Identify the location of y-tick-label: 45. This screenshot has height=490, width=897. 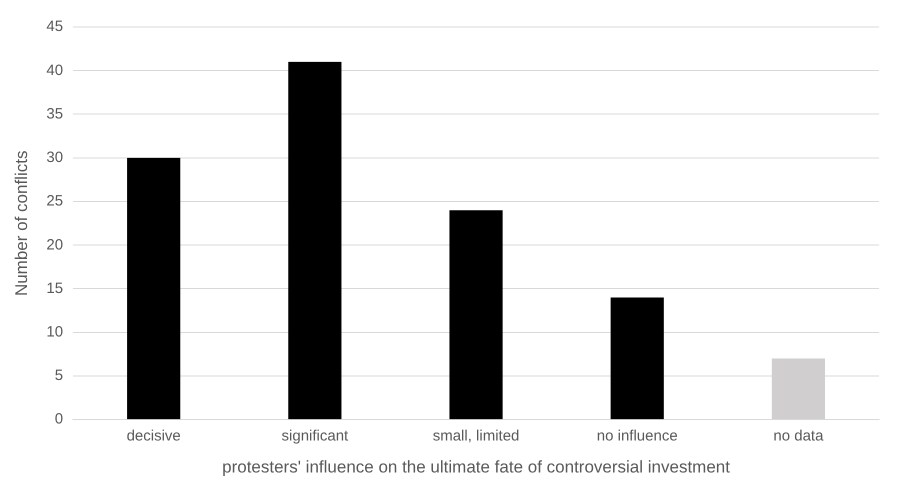
(55, 27).